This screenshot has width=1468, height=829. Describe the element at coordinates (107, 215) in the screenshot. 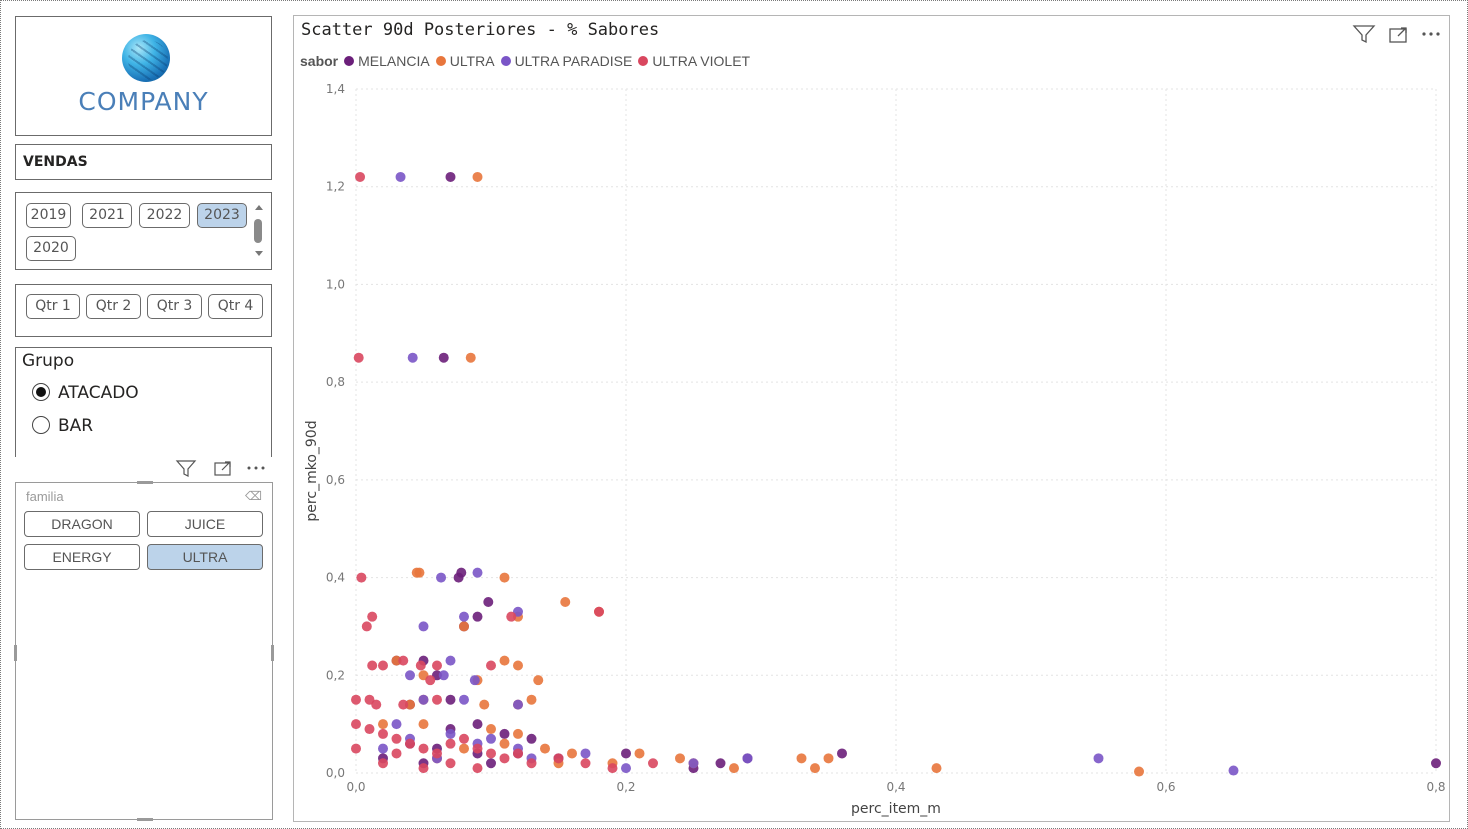

I see `year-chip: 2021` at that location.